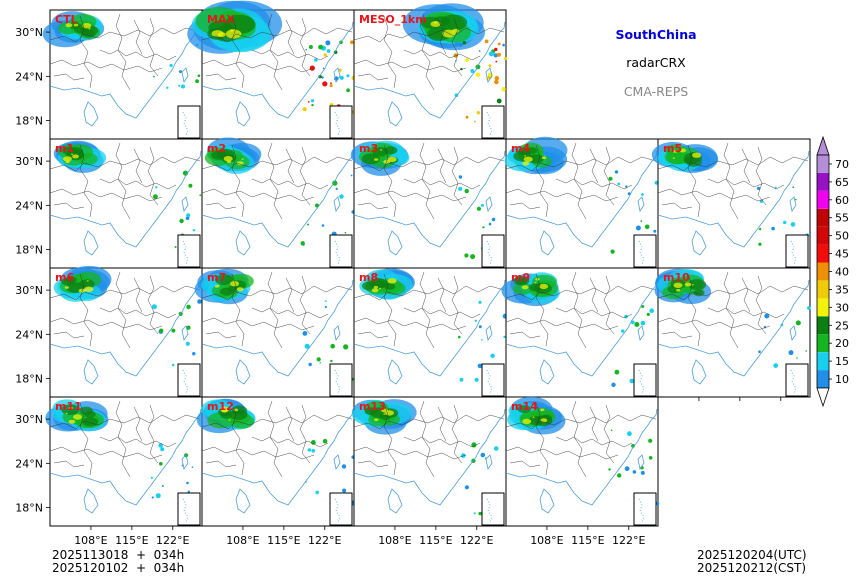 This screenshot has height=588, width=860. What do you see at coordinates (64, 277) in the screenshot?
I see `panel-title: m6` at bounding box center [64, 277].